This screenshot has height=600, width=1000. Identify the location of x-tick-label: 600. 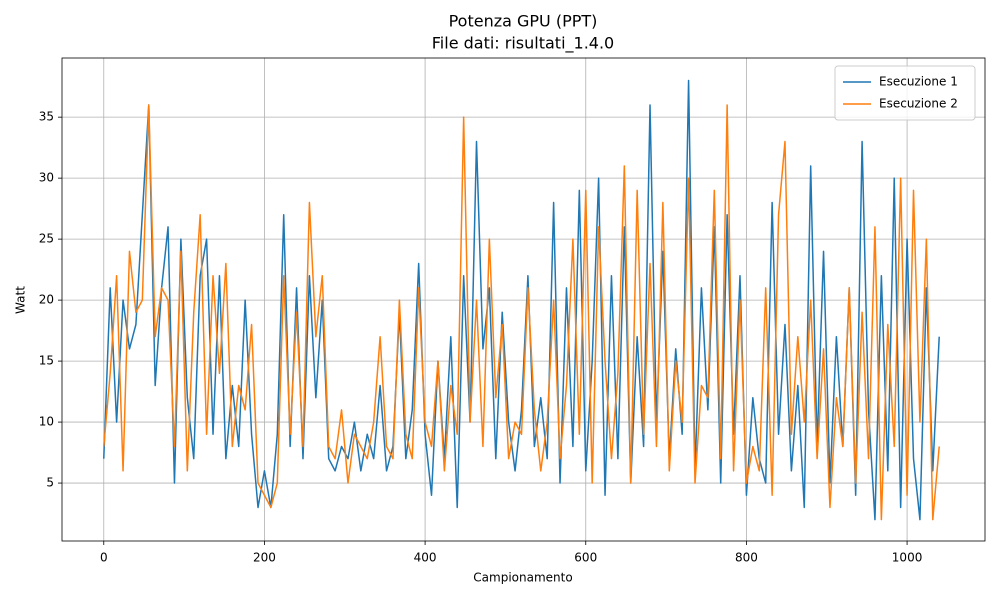
(585, 558).